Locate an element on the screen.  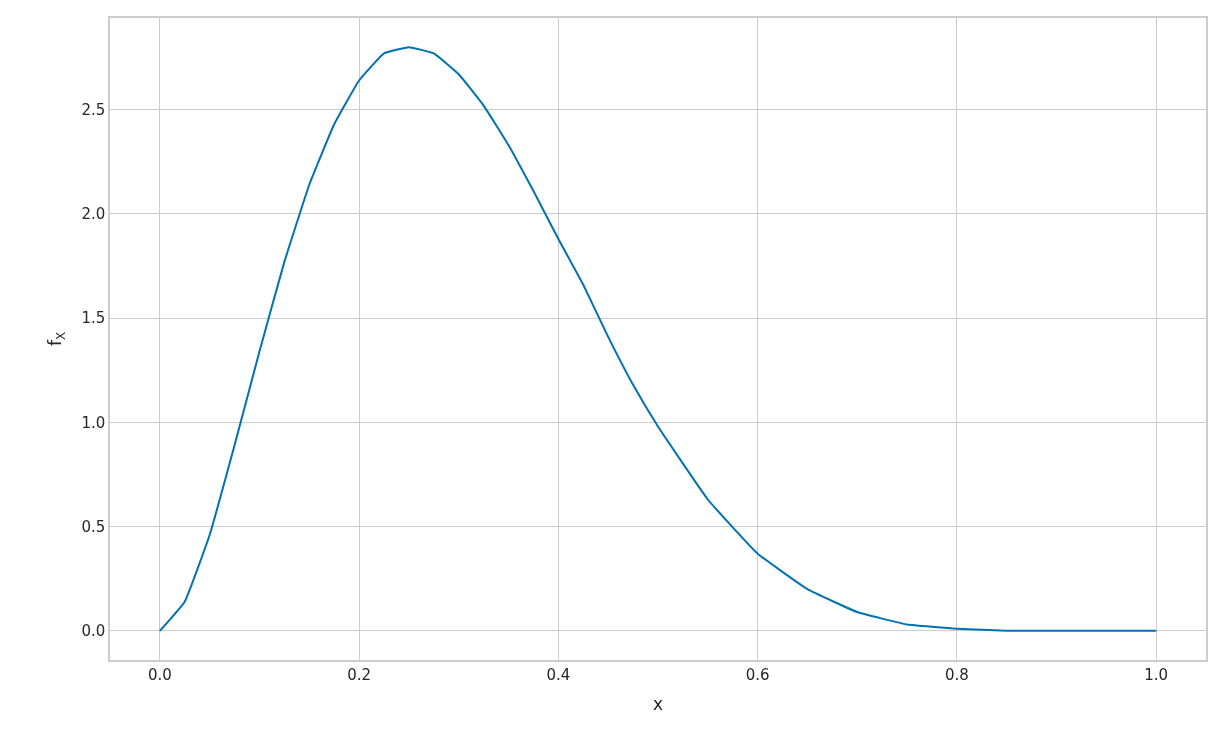
y-tick-label: 0.0 is located at coordinates (93, 631).